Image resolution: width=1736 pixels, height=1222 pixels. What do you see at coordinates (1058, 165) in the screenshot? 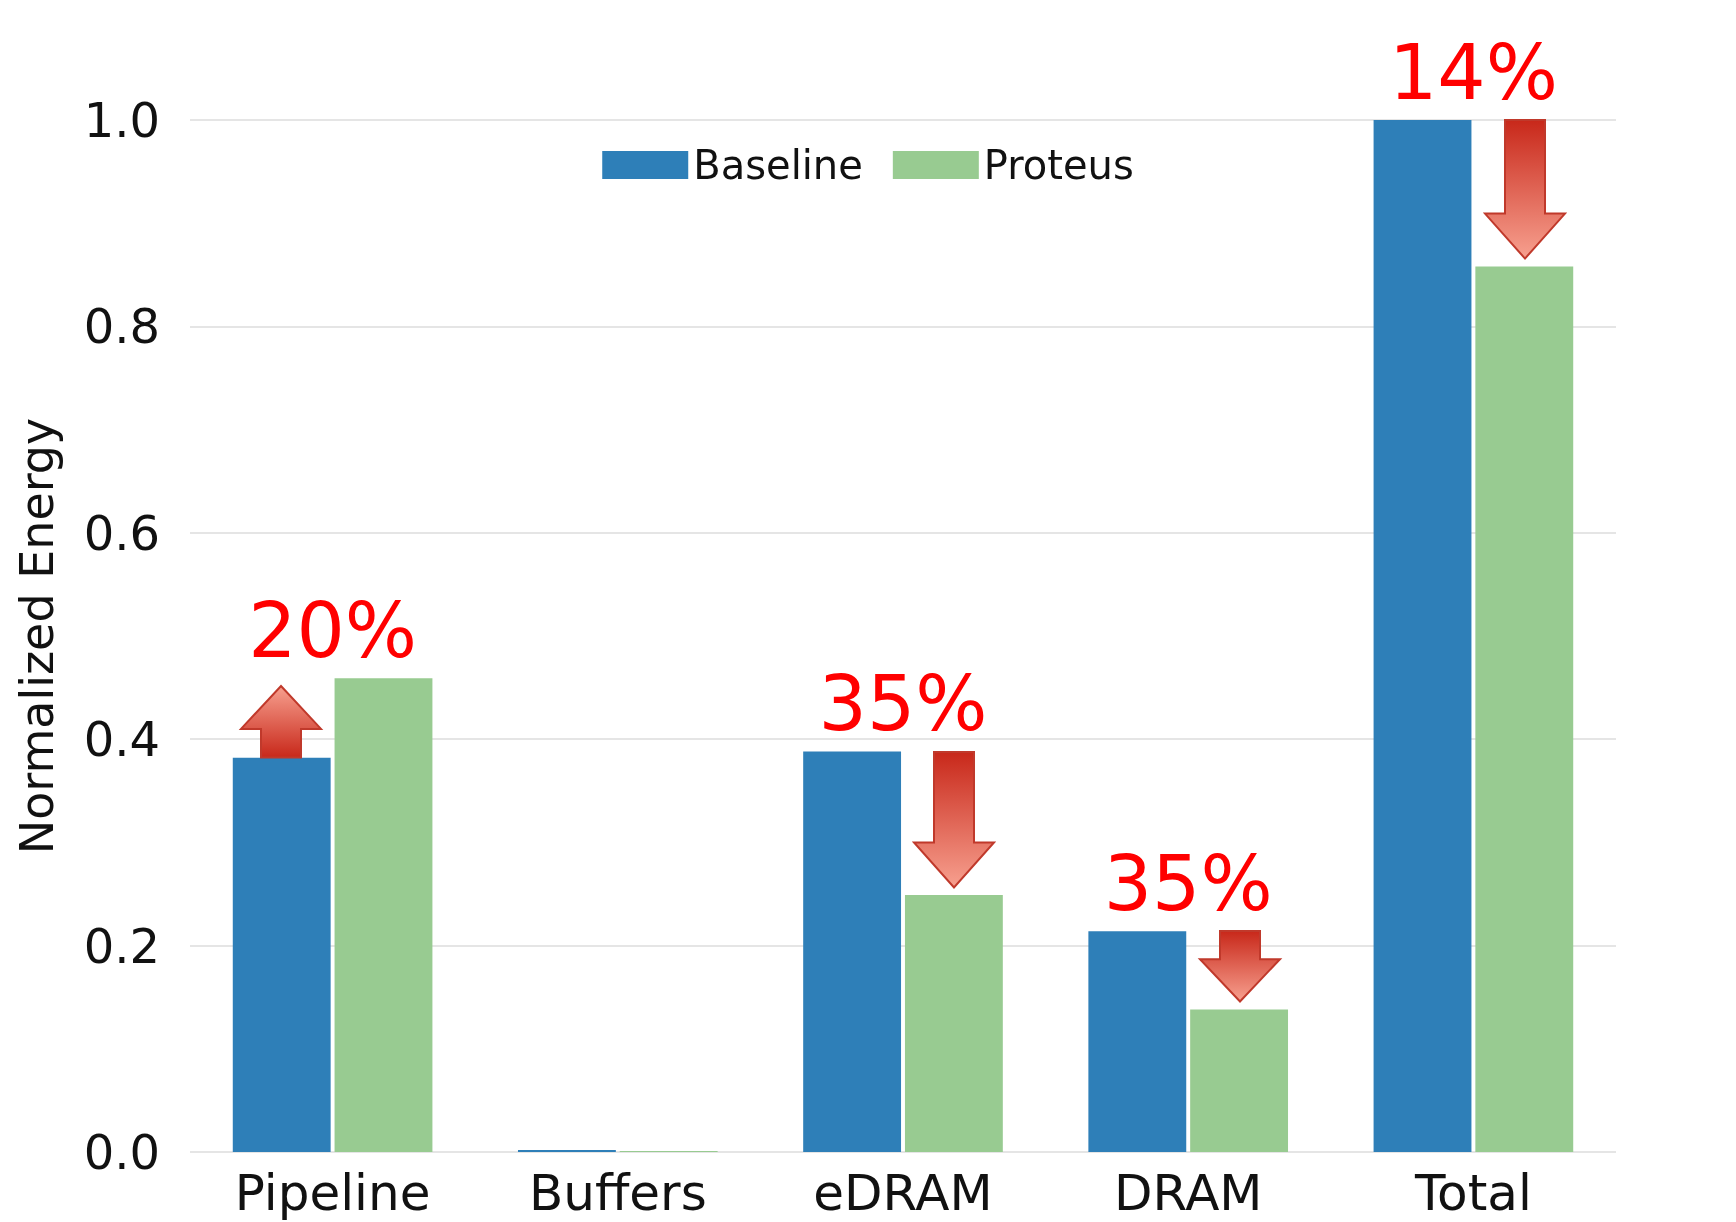
I see `legend-label: Proteus` at bounding box center [1058, 165].